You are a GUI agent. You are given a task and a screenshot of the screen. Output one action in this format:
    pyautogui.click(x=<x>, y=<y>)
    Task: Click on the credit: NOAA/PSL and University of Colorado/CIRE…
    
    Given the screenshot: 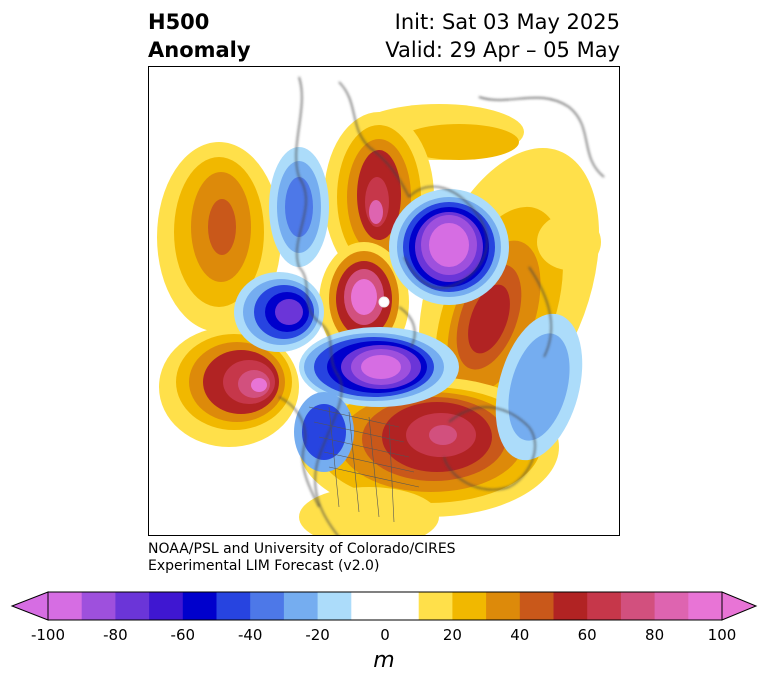 What is the action you would take?
    pyautogui.click(x=302, y=558)
    